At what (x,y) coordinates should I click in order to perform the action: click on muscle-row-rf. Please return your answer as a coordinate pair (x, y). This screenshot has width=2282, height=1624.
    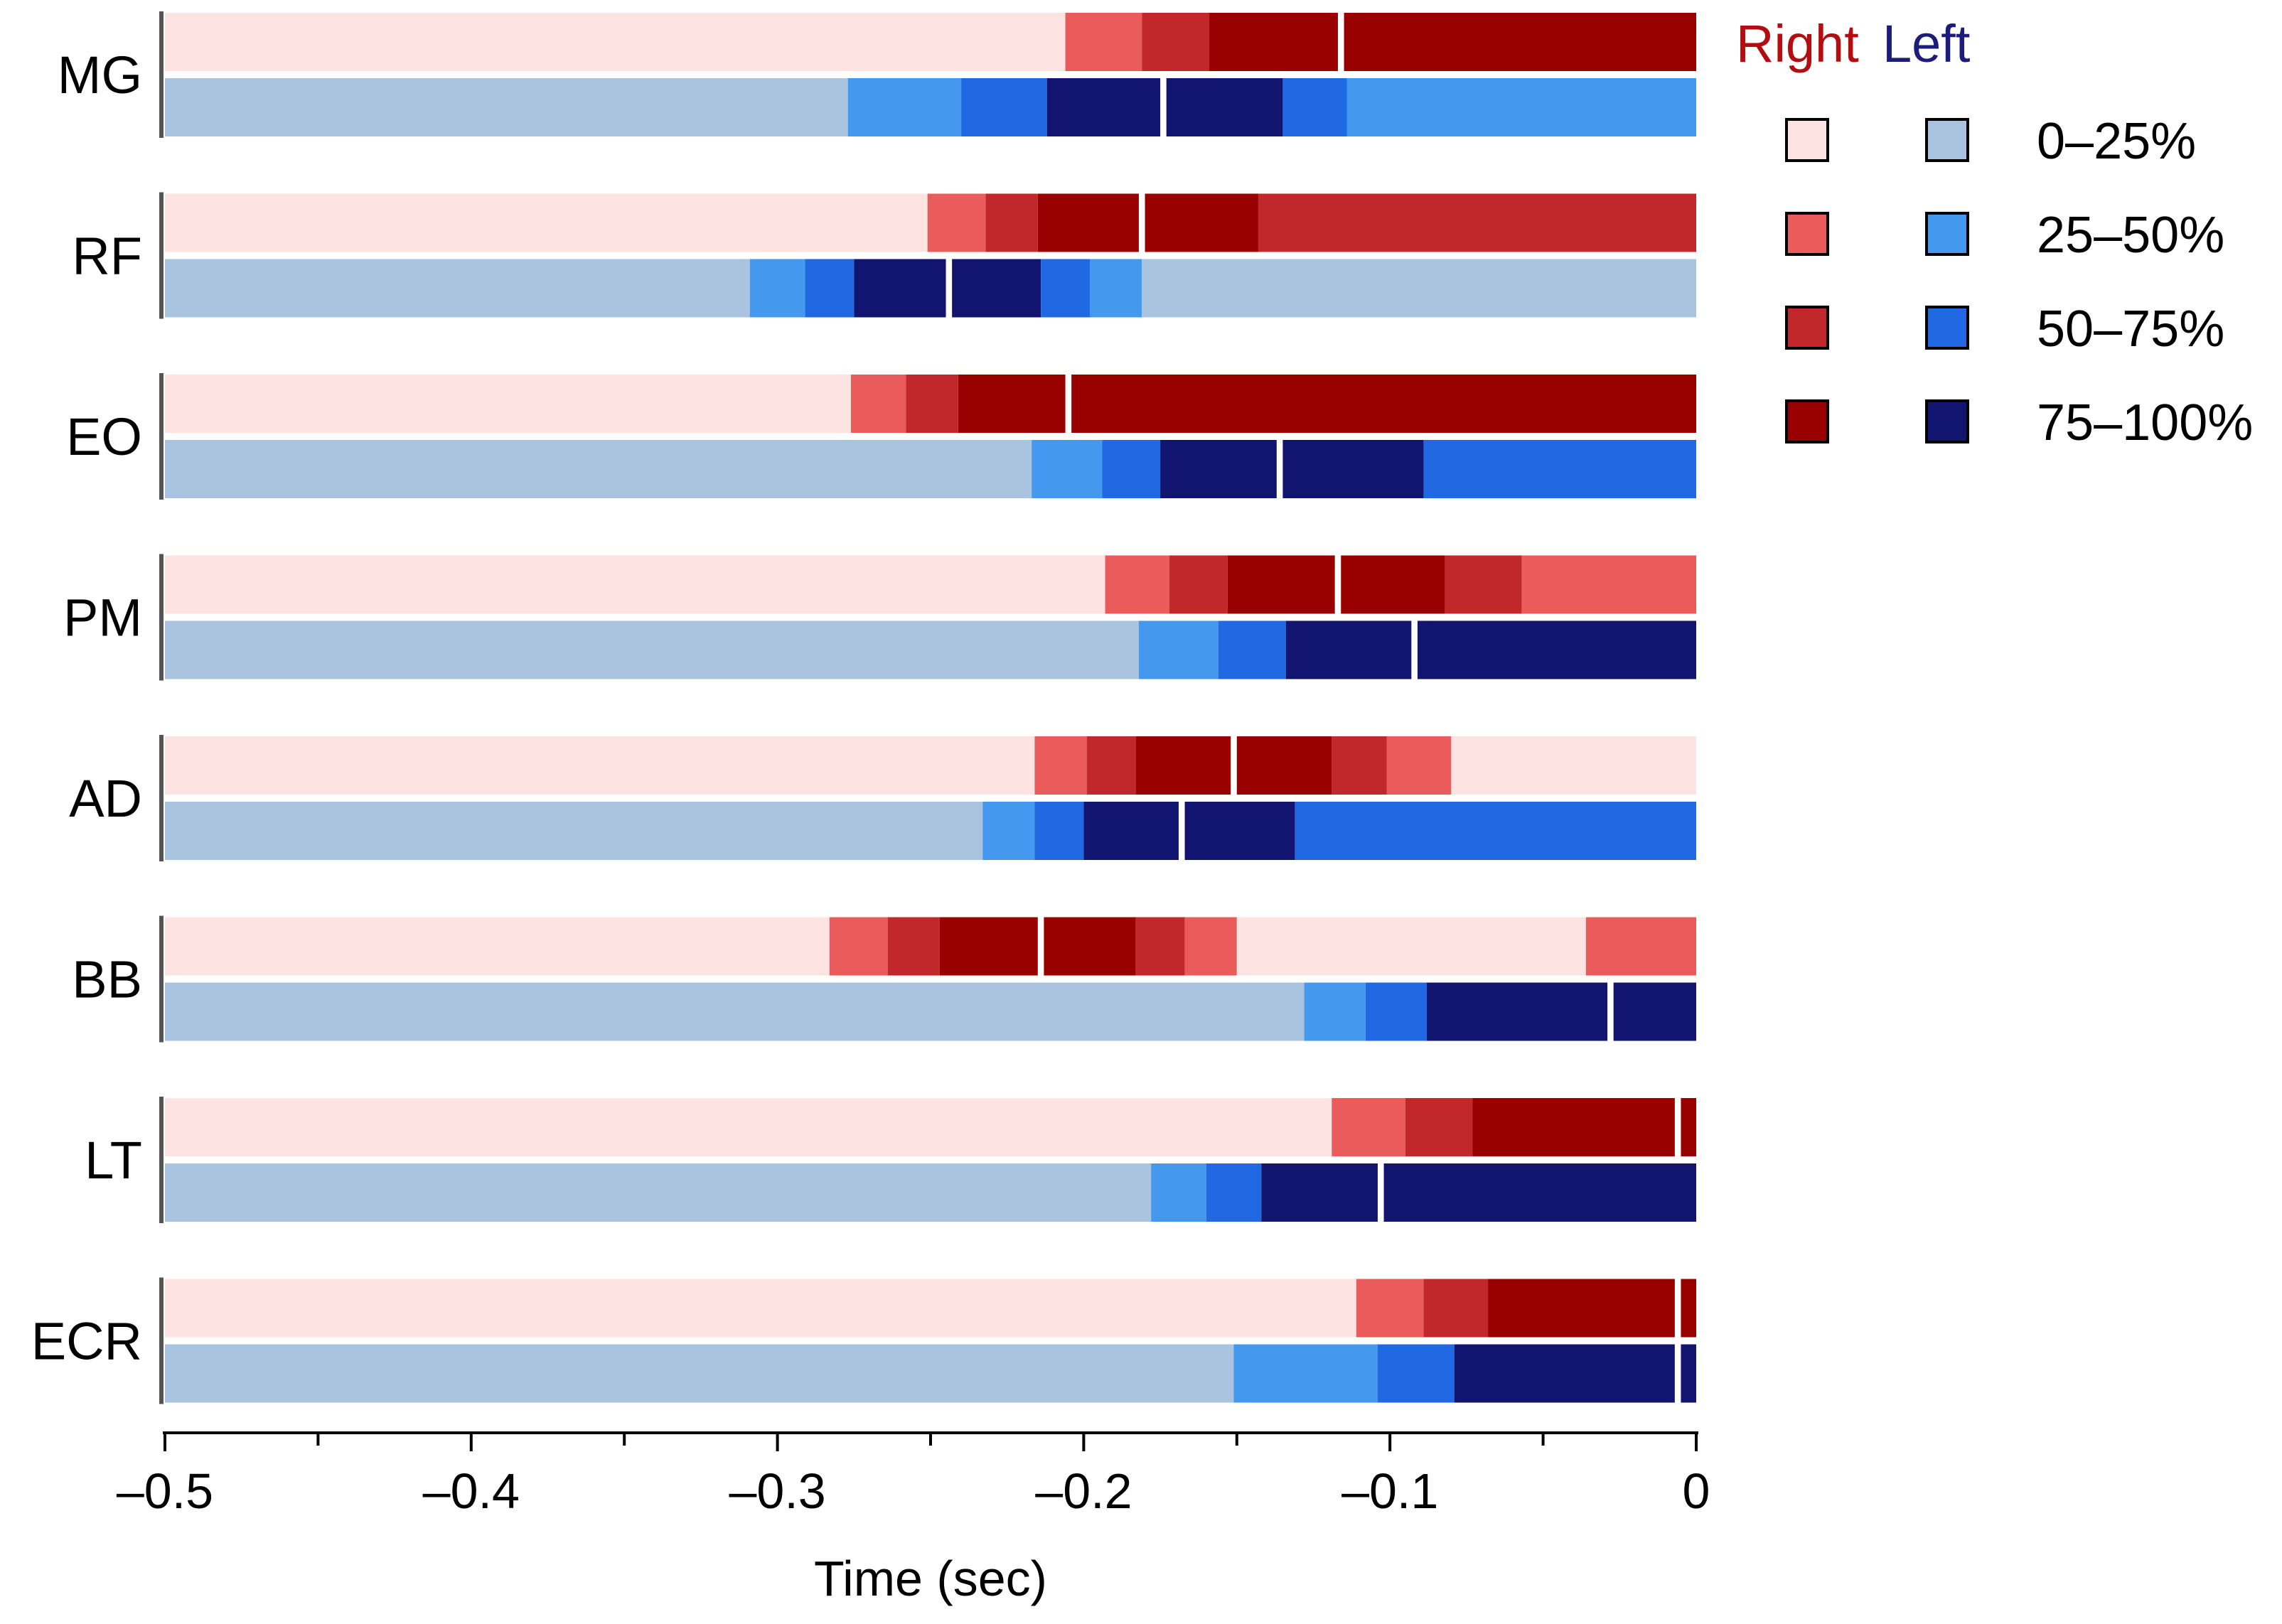
    Looking at the image, I should click on (930, 255).